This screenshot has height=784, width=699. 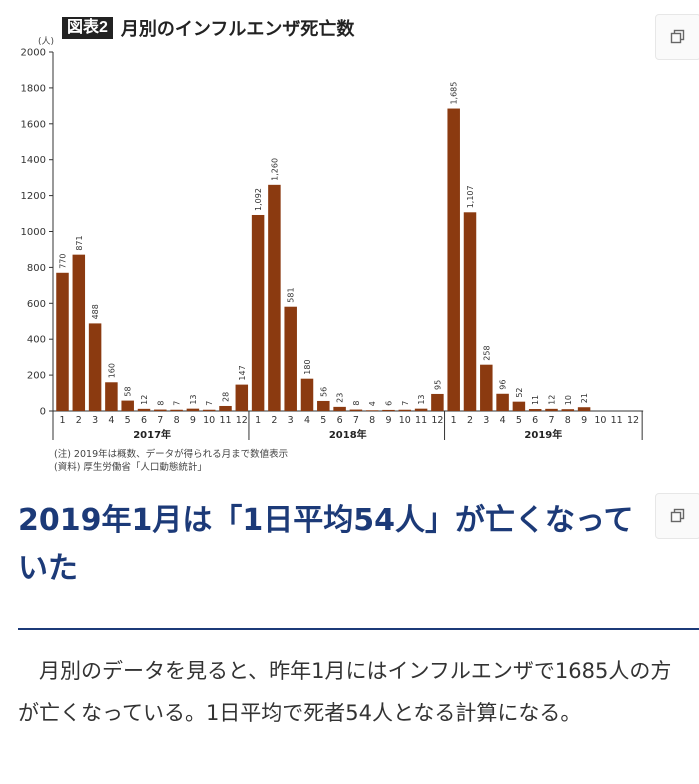 I want to click on copy-glyph, so click(x=677, y=515).